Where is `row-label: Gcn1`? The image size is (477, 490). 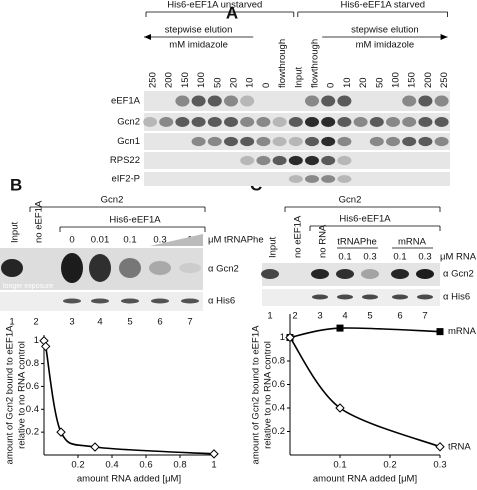
row-label: Gcn1 is located at coordinates (128, 141).